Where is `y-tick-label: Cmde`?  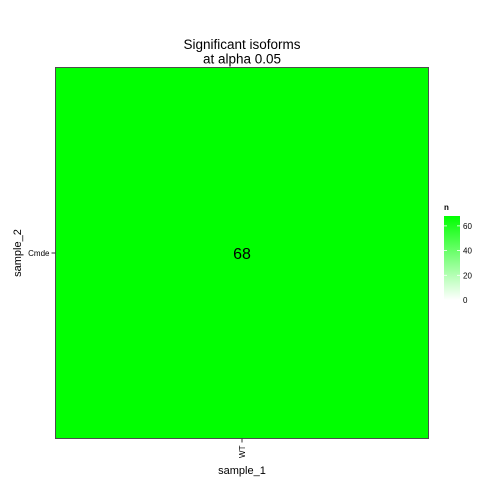
y-tick-label: Cmde is located at coordinates (39, 253).